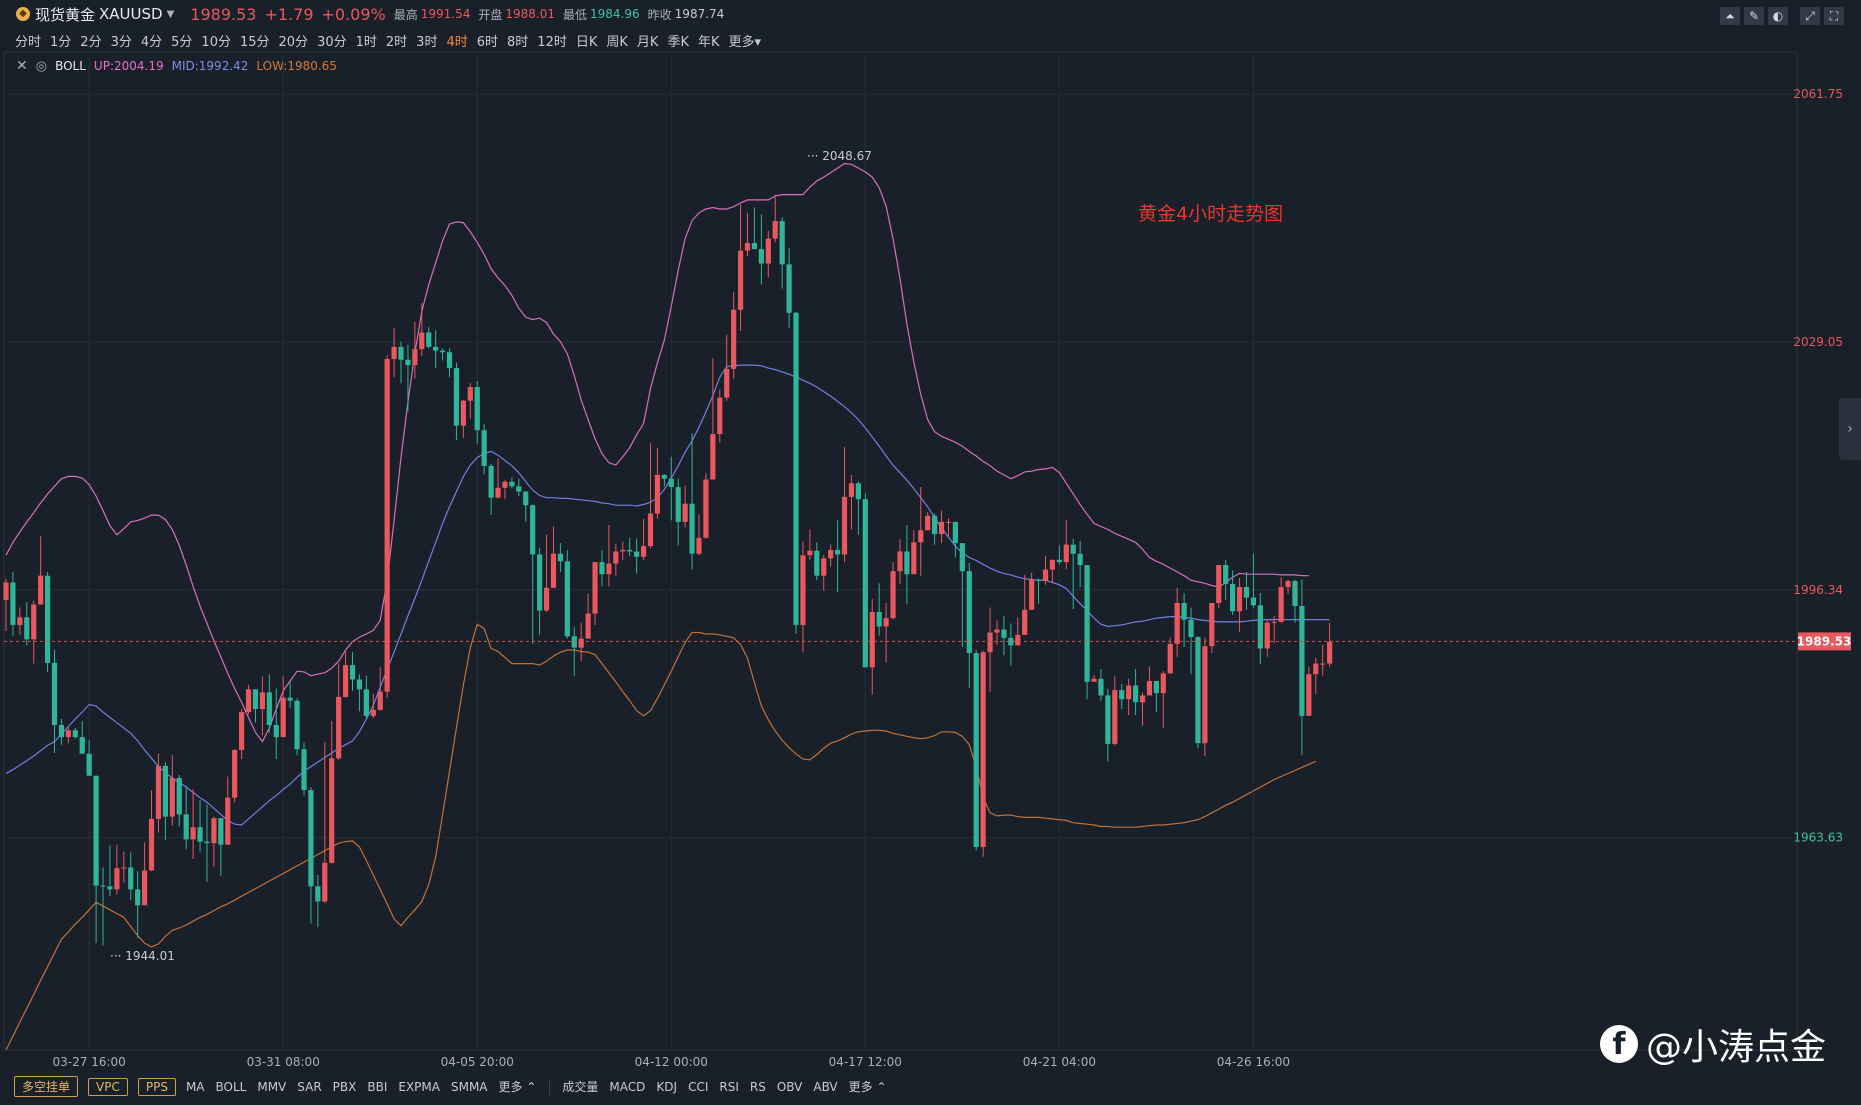 This screenshot has width=1861, height=1105. I want to click on indicator-tab: RS, so click(757, 1086).